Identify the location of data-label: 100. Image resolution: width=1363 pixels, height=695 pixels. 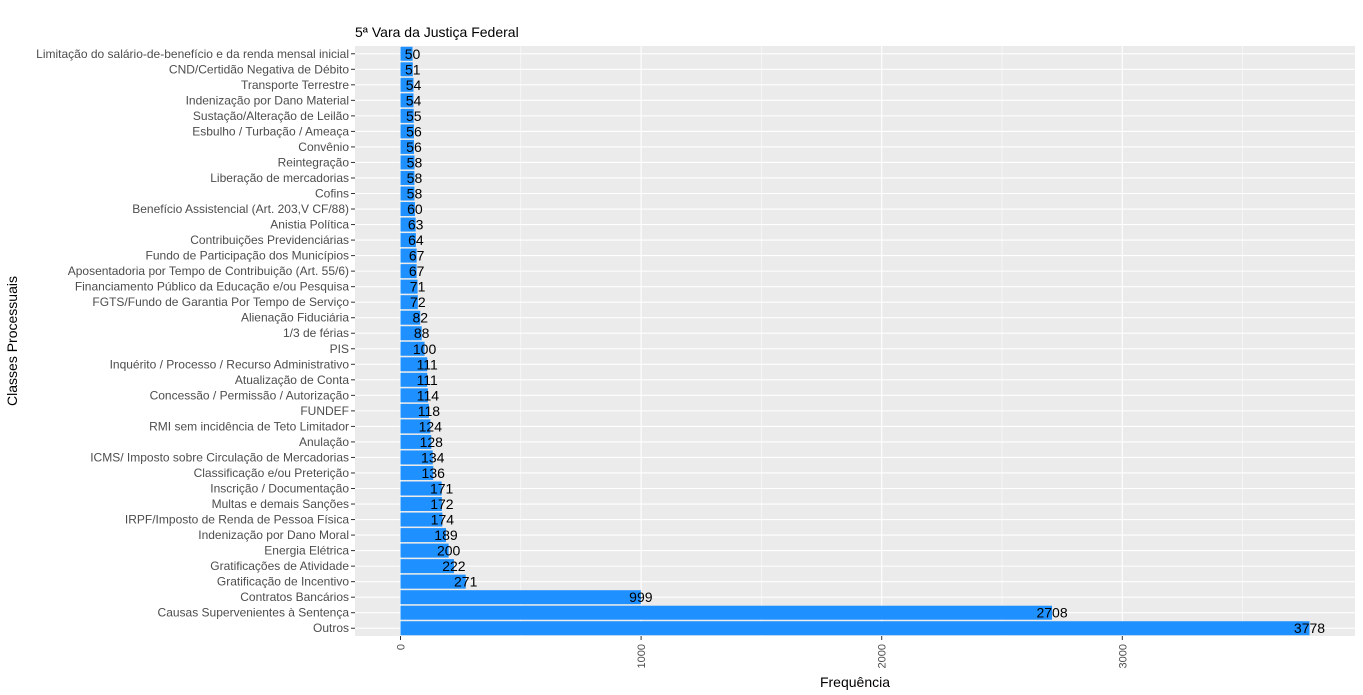
(425, 349).